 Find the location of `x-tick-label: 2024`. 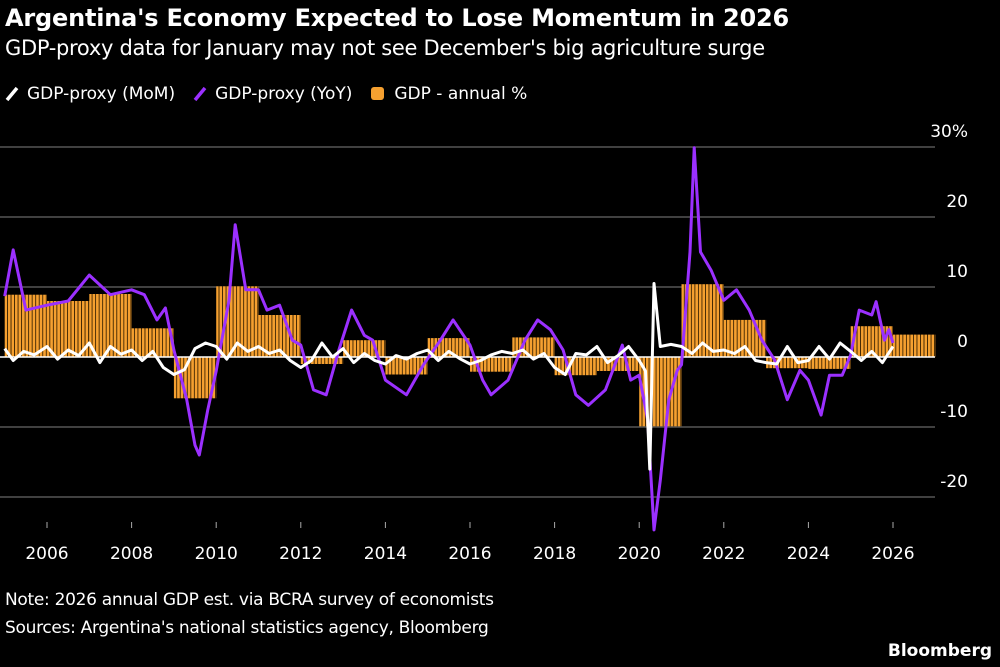

x-tick-label: 2024 is located at coordinates (808, 554).